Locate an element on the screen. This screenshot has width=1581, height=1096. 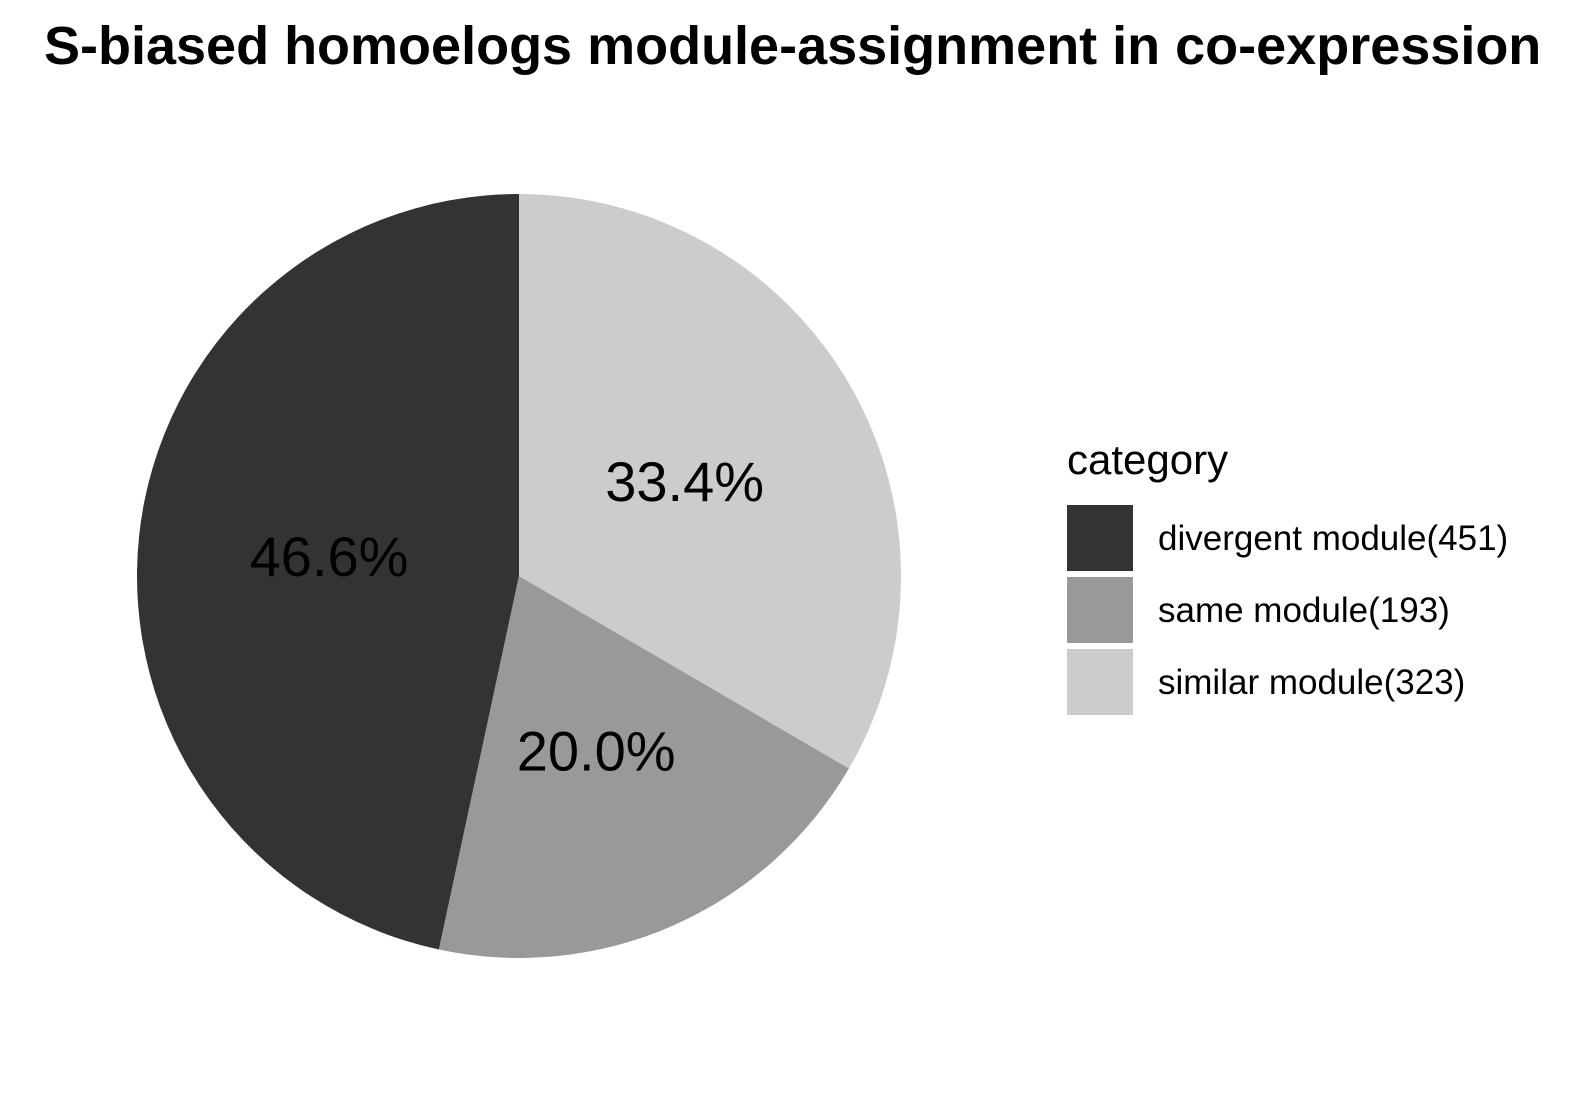
legend-label: same module(193) is located at coordinates (1304, 610).